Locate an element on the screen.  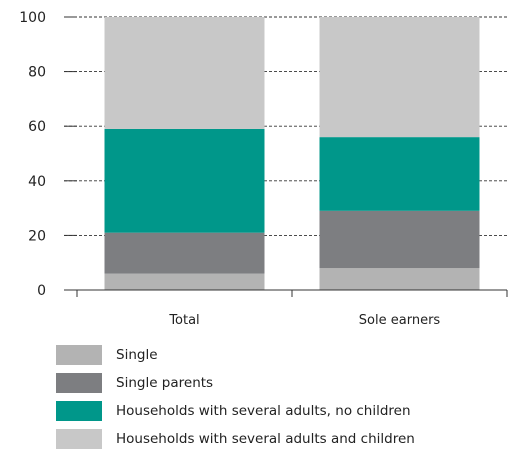
legend-label-1: Single parents is located at coordinates (165, 382).